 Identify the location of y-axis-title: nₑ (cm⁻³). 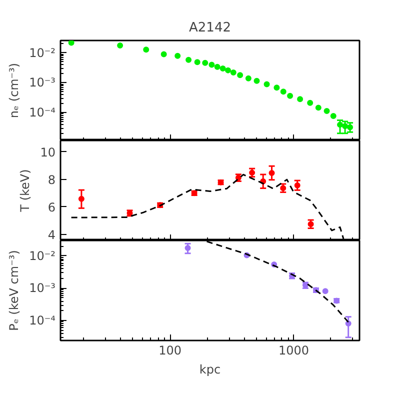
(14, 90).